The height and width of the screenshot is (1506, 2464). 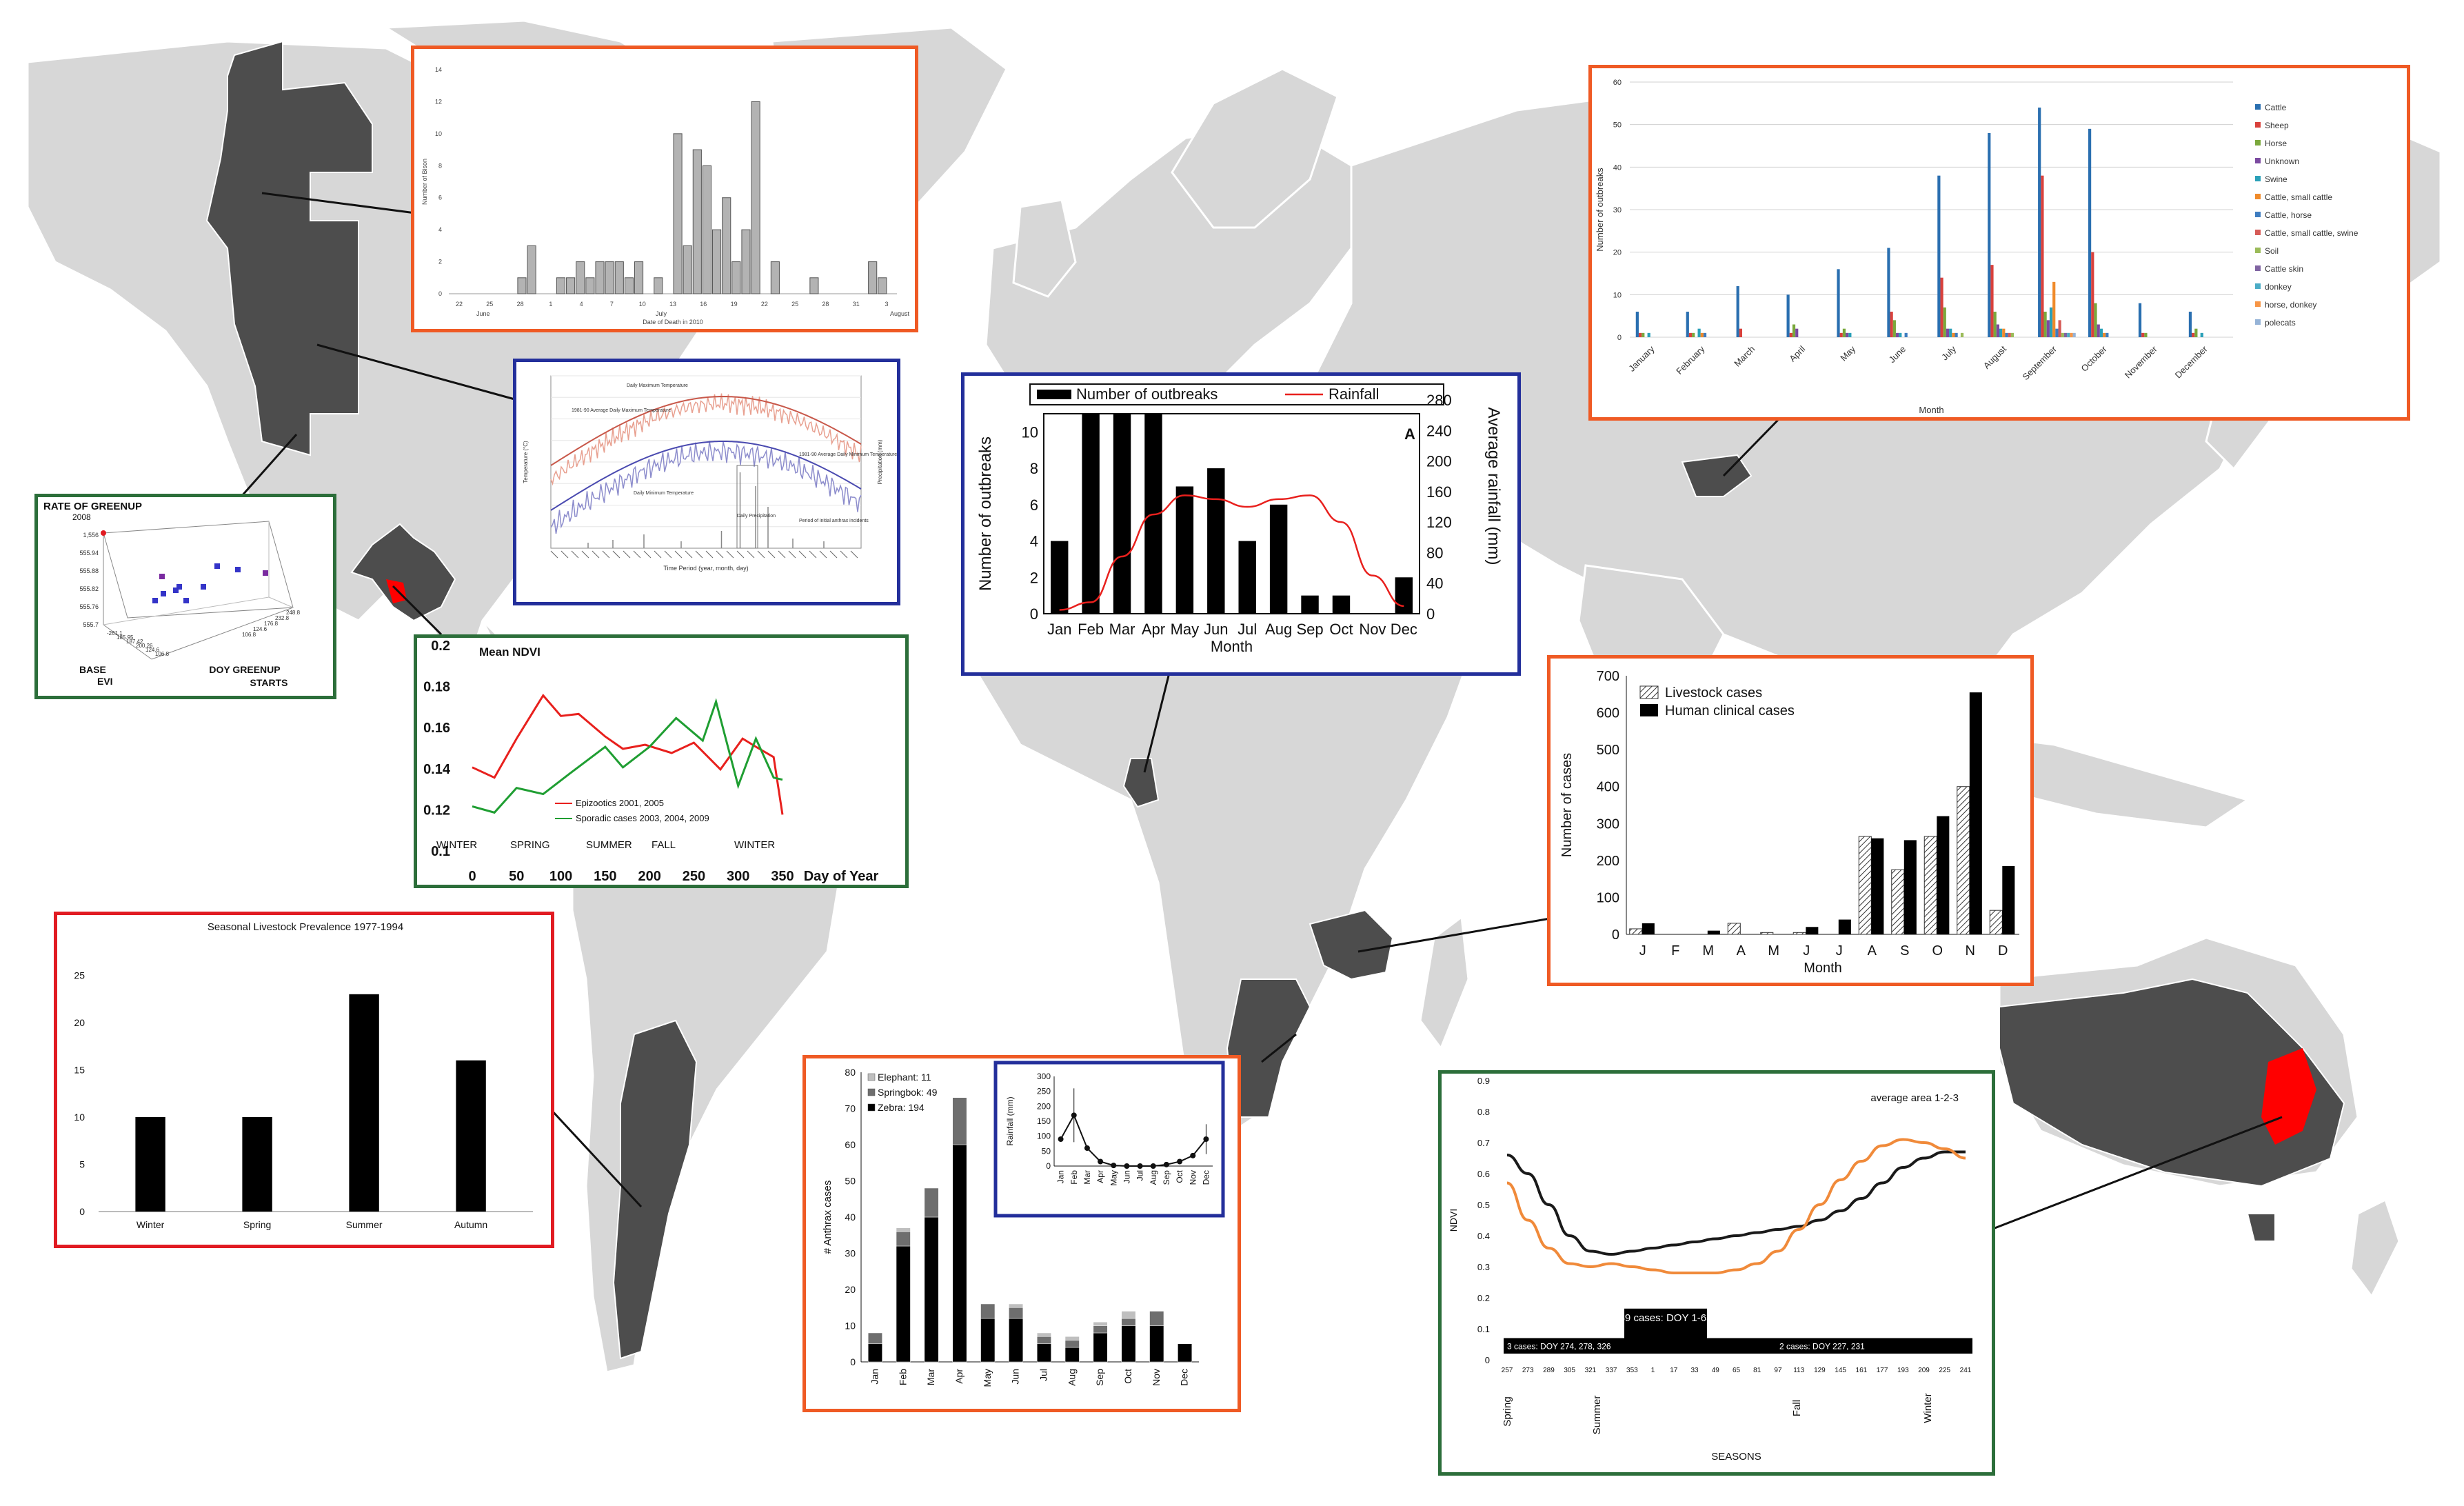 What do you see at coordinates (738, 876) in the screenshot?
I see `x-tick-label: 300` at bounding box center [738, 876].